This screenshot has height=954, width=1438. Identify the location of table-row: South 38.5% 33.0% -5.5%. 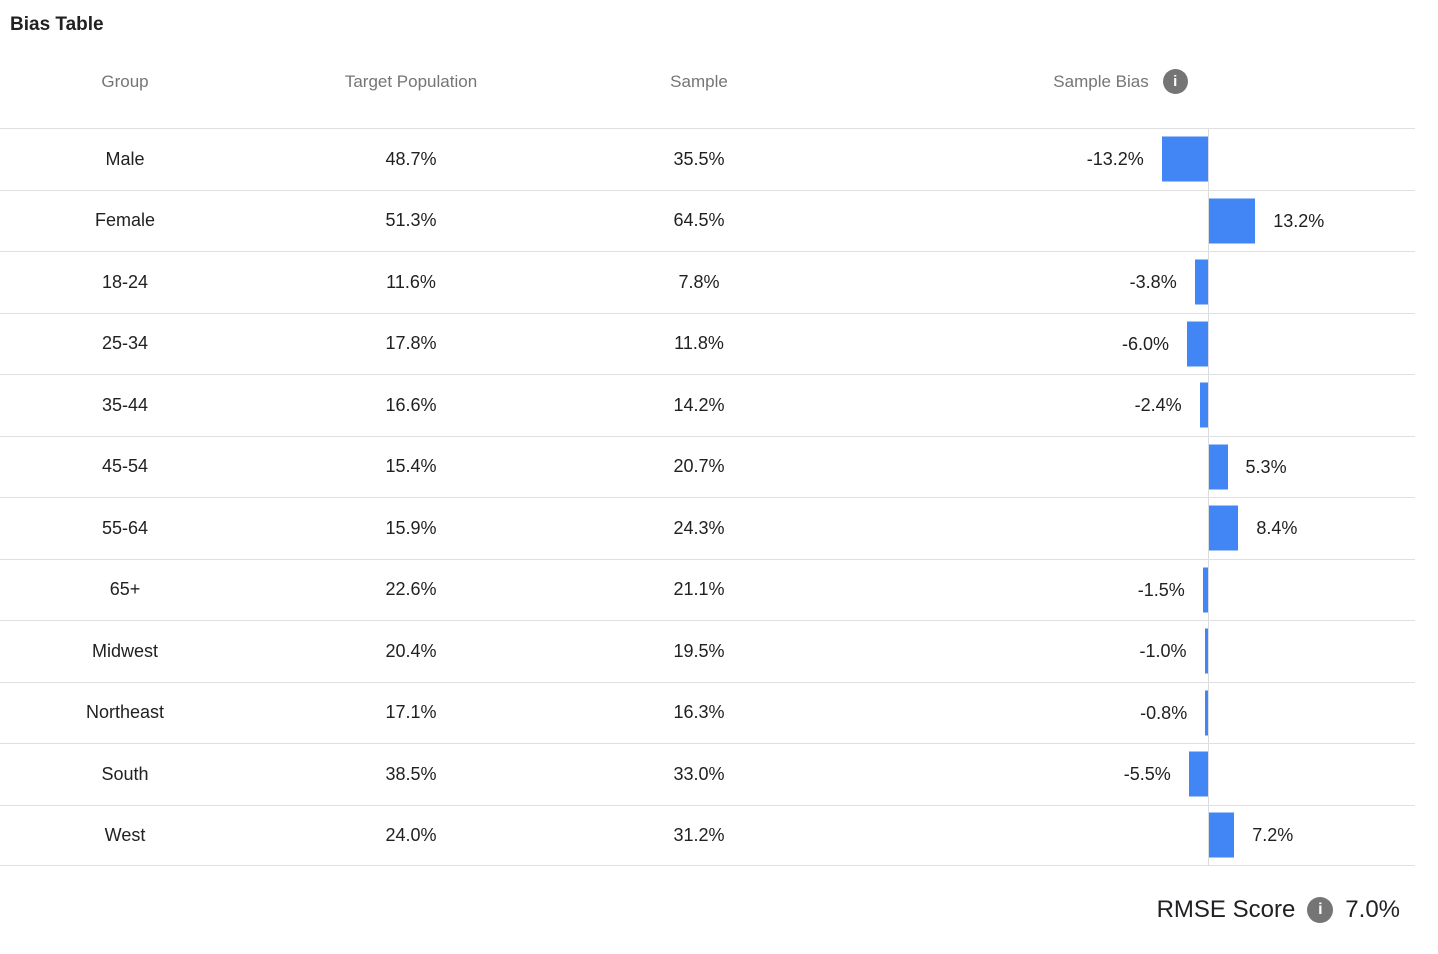
(707, 774).